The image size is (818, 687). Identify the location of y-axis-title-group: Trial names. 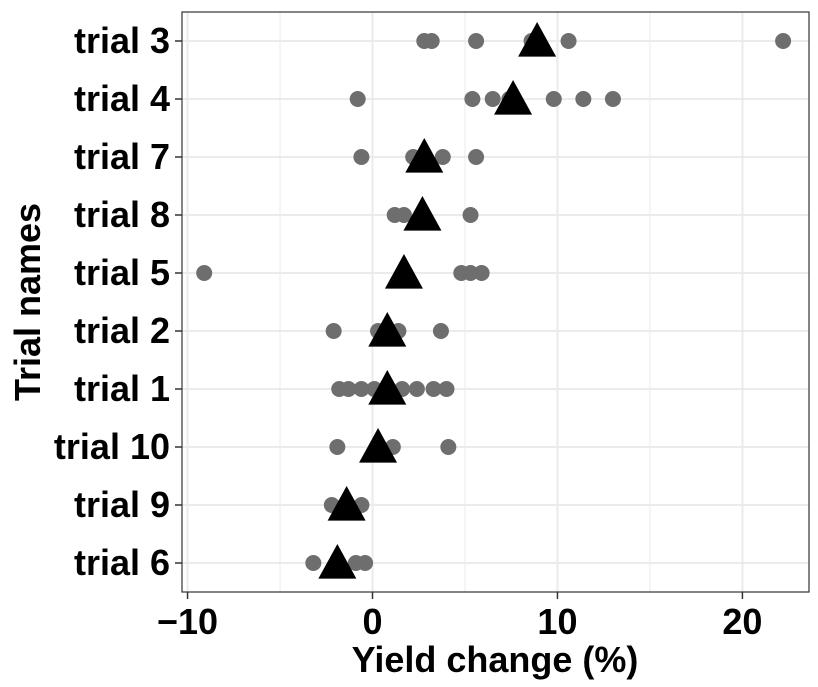
(27, 302).